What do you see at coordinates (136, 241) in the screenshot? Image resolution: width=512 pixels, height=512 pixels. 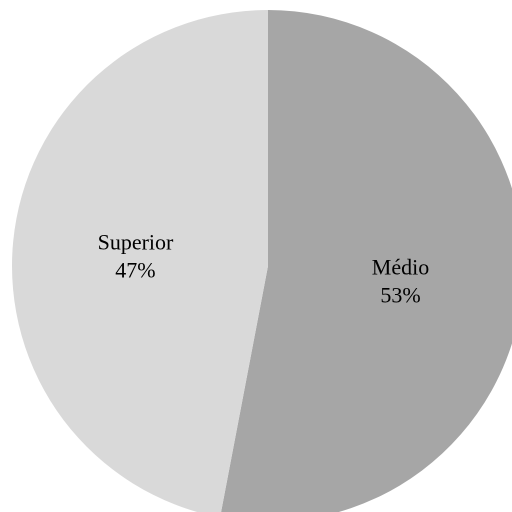 I see `slice-category-label-superior: Superior` at bounding box center [136, 241].